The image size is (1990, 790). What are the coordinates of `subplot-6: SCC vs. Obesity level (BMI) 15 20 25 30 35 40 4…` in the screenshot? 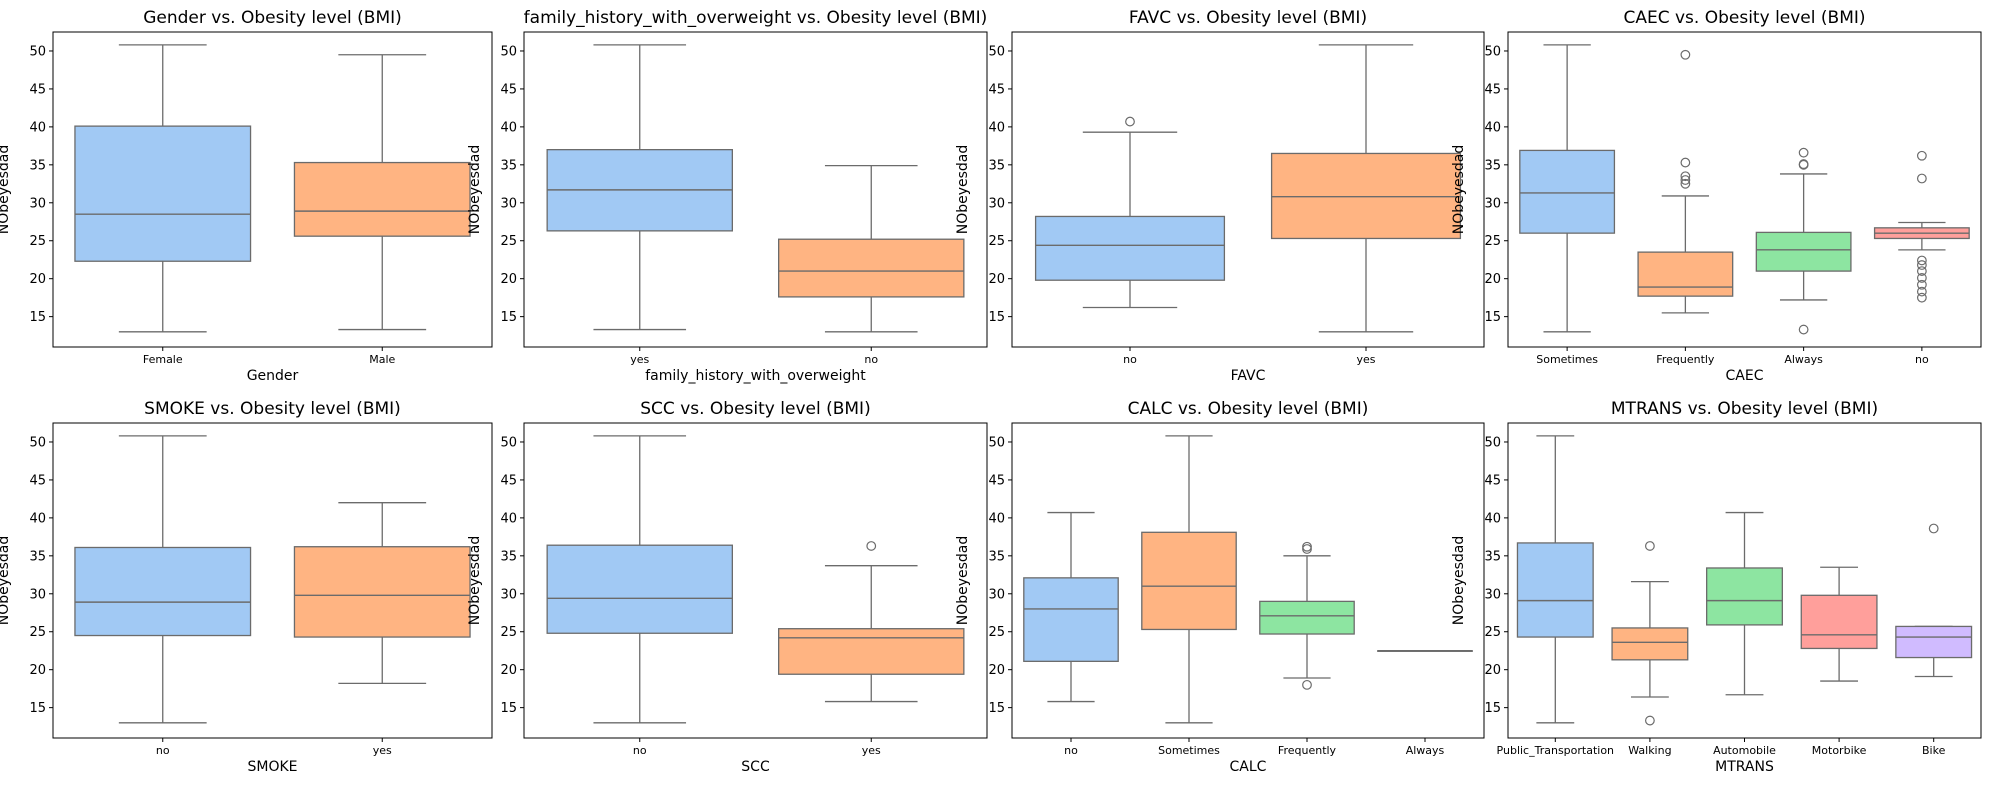 It's located at (727, 587).